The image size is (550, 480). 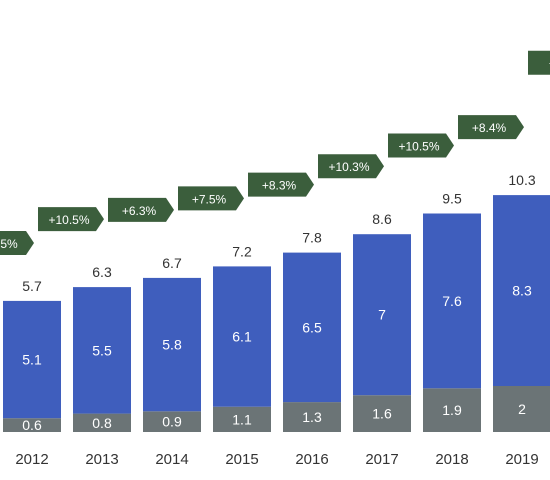 I want to click on data-label-top-2015: 6.1, so click(x=242, y=337).